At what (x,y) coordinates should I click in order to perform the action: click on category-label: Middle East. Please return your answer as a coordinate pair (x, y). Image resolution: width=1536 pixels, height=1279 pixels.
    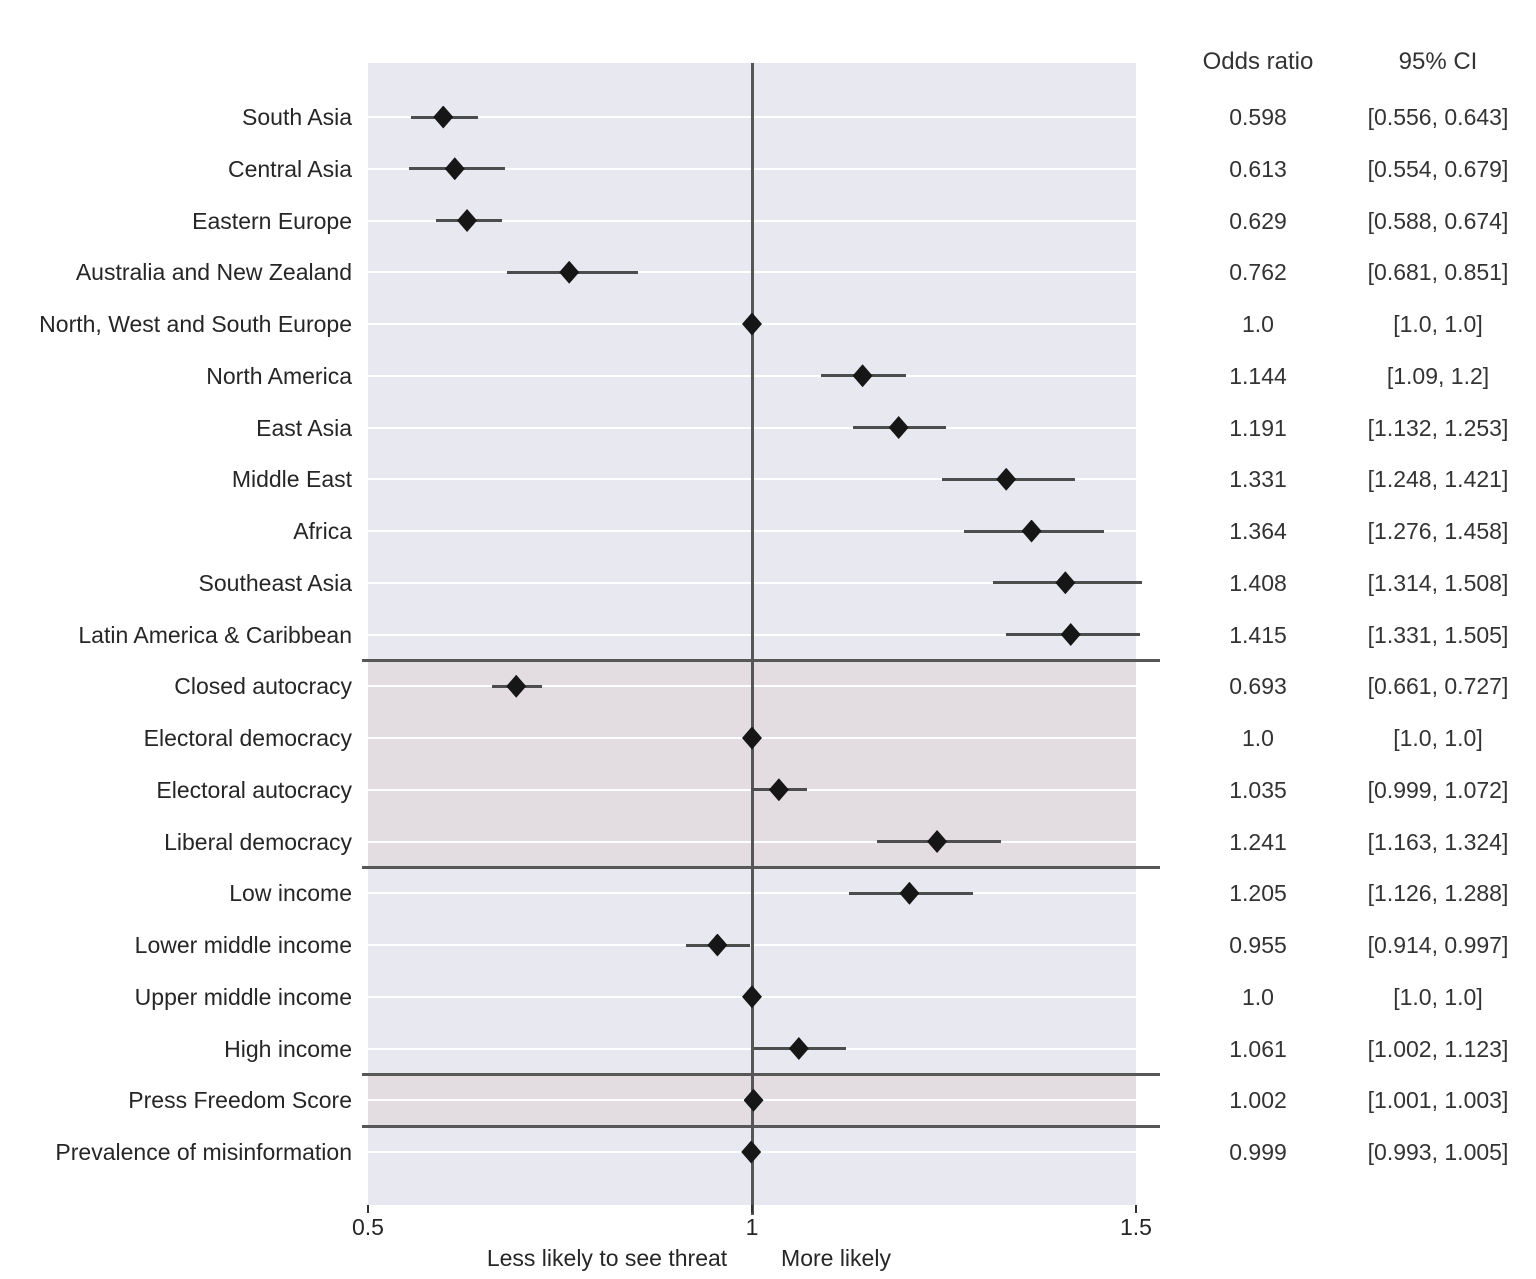
    Looking at the image, I should click on (291, 479).